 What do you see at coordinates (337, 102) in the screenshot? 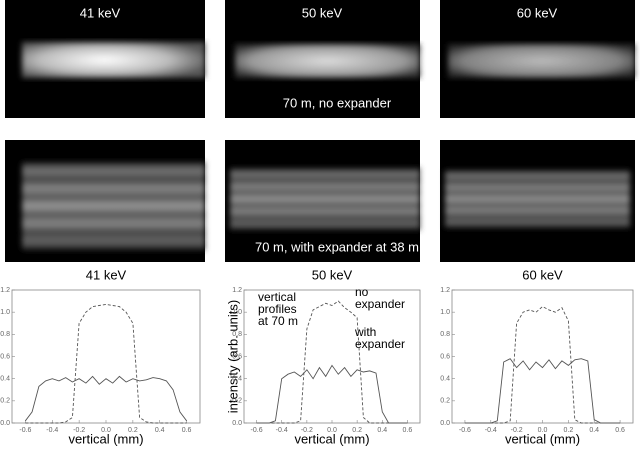
I see `image-caption: 70 m, no expander` at bounding box center [337, 102].